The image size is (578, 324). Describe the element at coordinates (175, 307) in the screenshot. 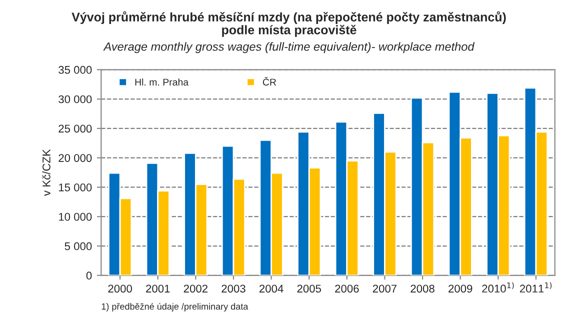

I see `text: 1) předběžné údaje /preliminary data` at that location.